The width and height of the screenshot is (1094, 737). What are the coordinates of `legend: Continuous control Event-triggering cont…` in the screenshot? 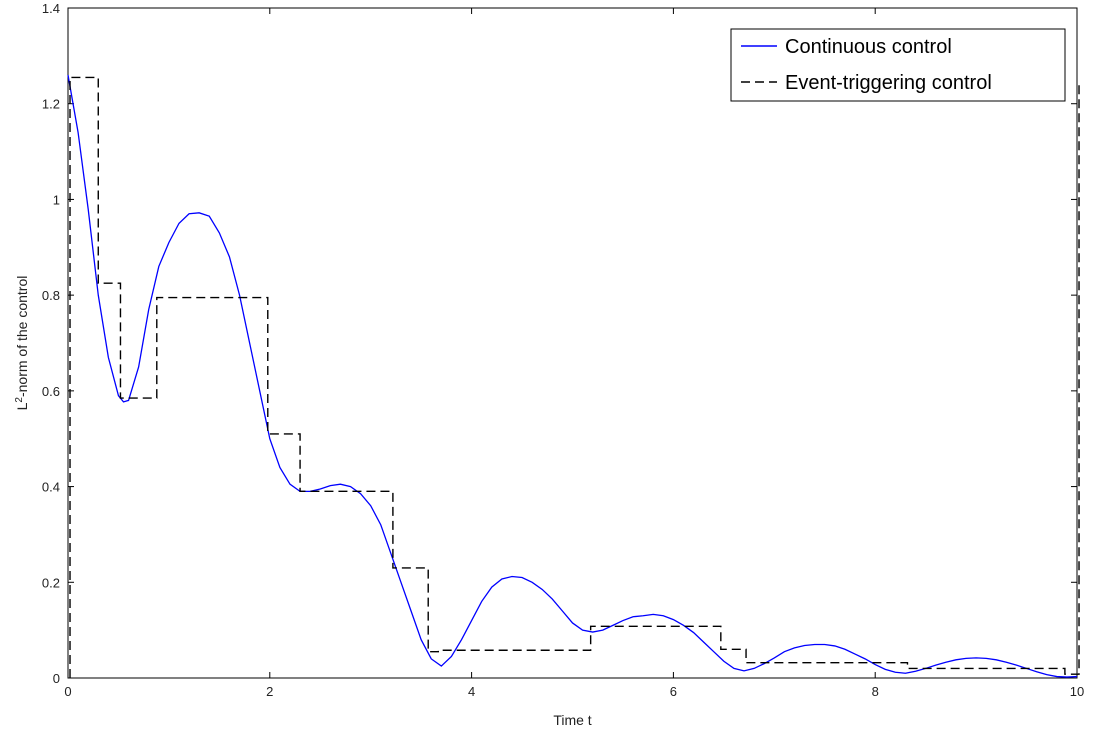 It's located at (898, 65).